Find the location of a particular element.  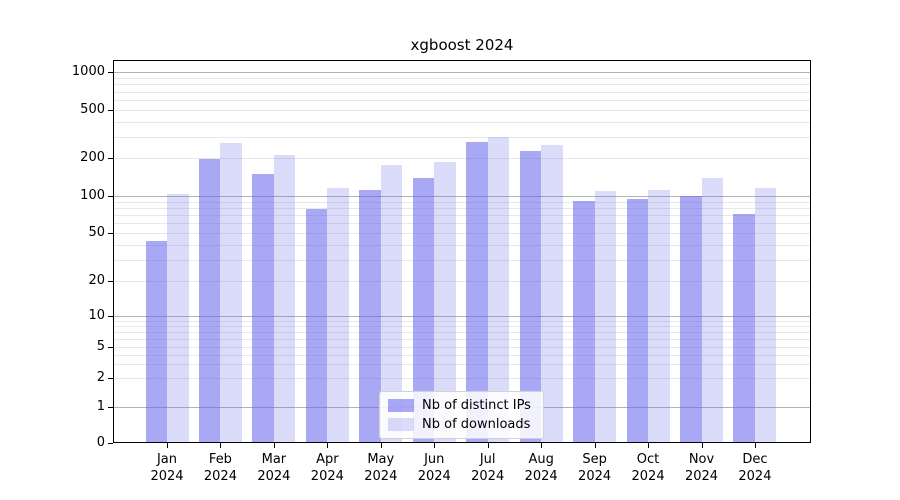

y-tick-label: 20 is located at coordinates (96, 280).